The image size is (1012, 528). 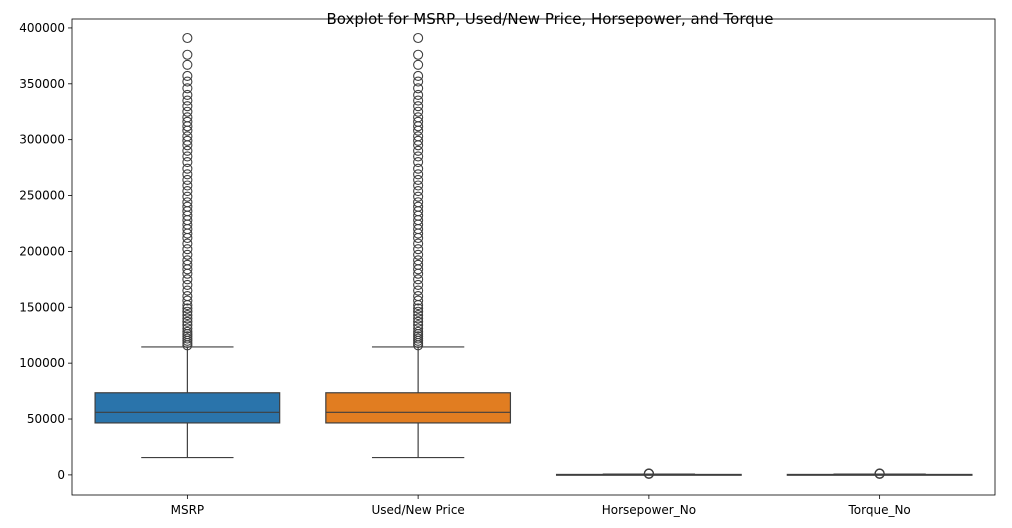 I want to click on y-tick-label: 250000, so click(x=42, y=196).